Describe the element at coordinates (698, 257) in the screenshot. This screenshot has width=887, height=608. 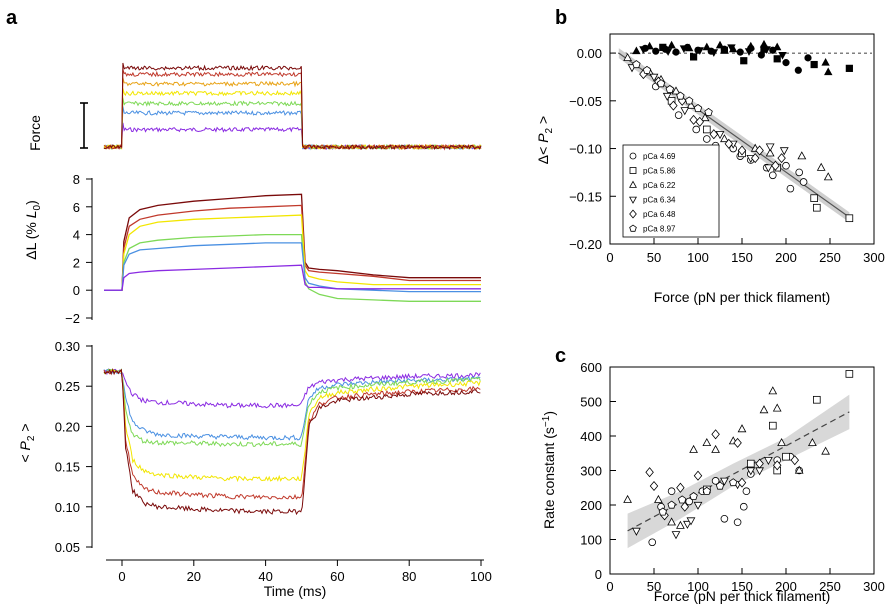
I see `b-x-tick-label: 100` at that location.